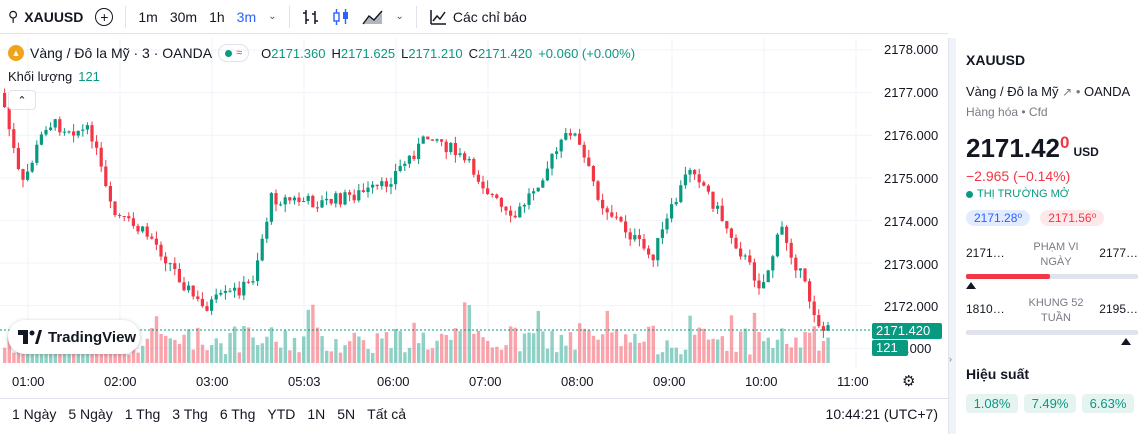 Image resolution: width=1144 pixels, height=434 pixels. Describe the element at coordinates (54, 16) in the screenshot. I see `symbol-label: XAUUSD` at that location.